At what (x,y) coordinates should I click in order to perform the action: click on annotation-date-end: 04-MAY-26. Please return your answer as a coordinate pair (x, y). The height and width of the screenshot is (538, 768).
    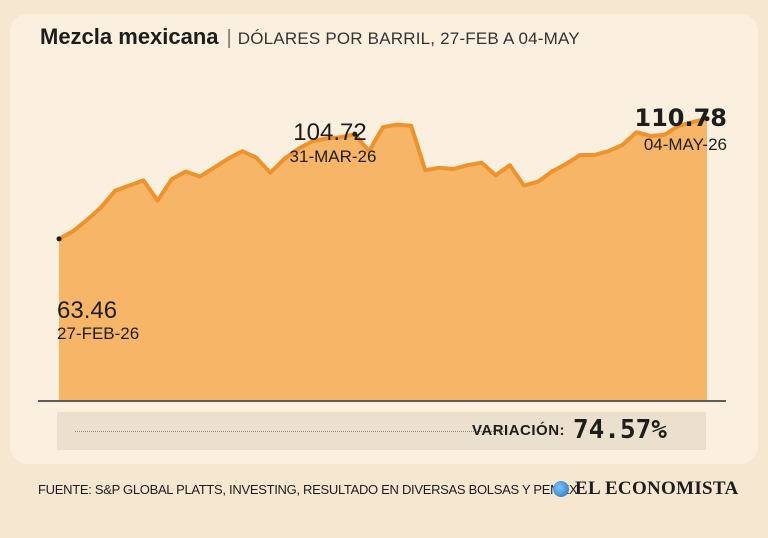
    Looking at the image, I should click on (685, 144).